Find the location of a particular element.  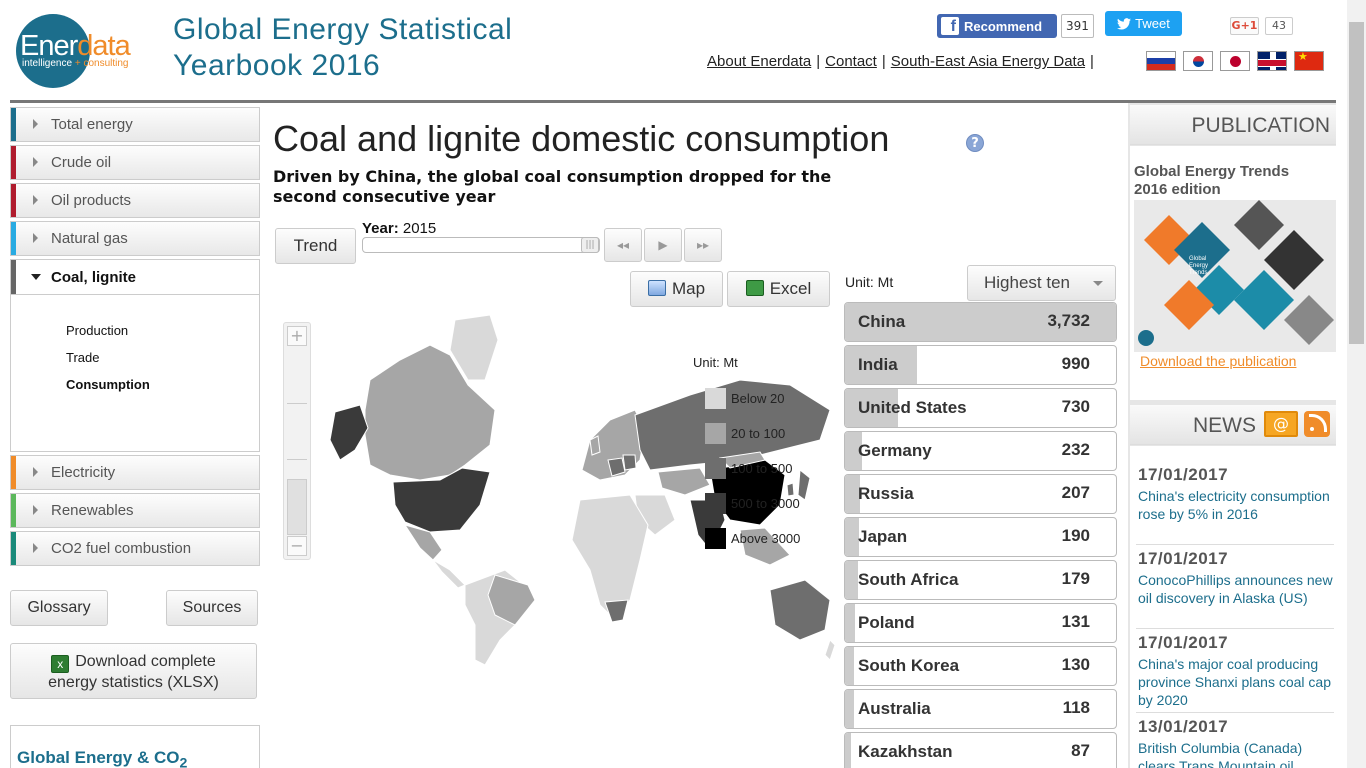

south-east-asia-link: South-East Asia Energy Data is located at coordinates (988, 61).